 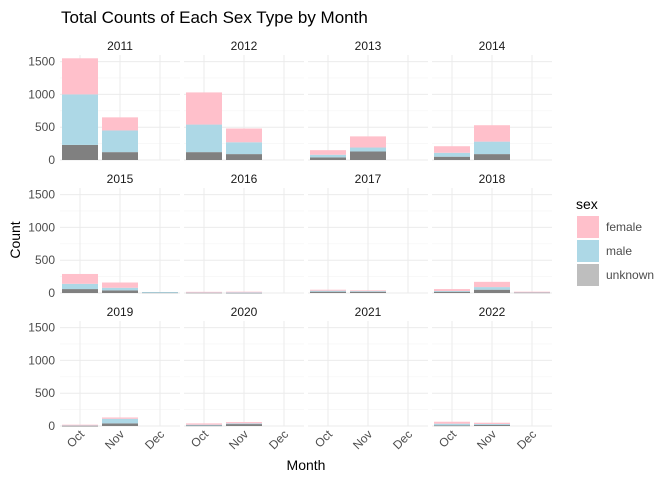 I want to click on facet-label: 2022, so click(x=492, y=312).